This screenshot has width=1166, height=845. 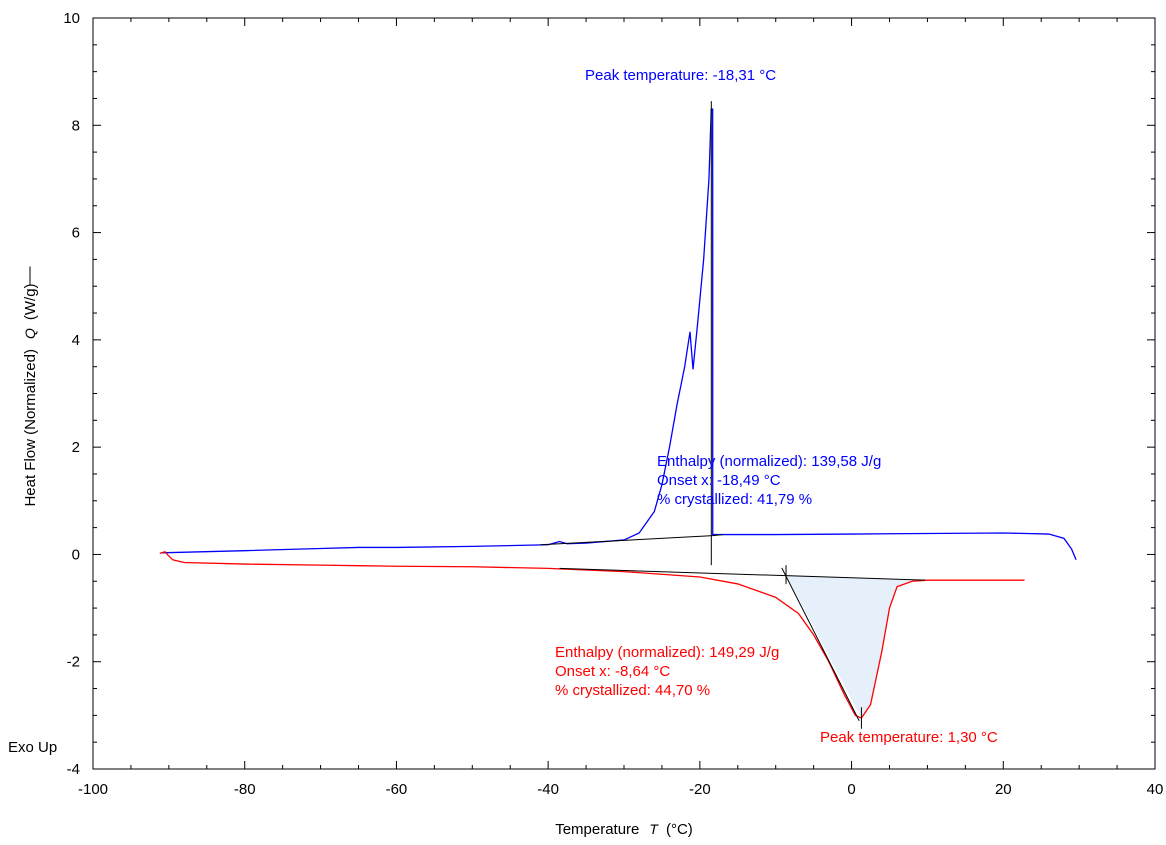 I want to click on annotation: Peak temperature: 1,30 °C, so click(x=909, y=737).